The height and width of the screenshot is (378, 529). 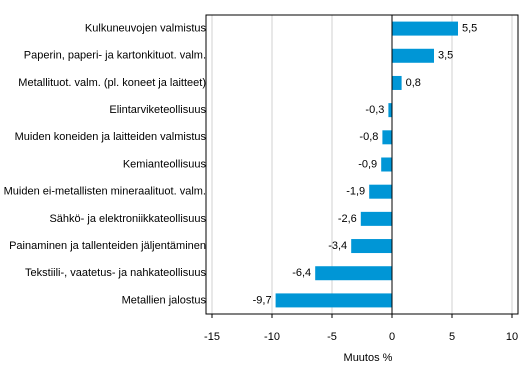 I want to click on y-tick-label: Elintarviketeollisuus, so click(x=157, y=110).